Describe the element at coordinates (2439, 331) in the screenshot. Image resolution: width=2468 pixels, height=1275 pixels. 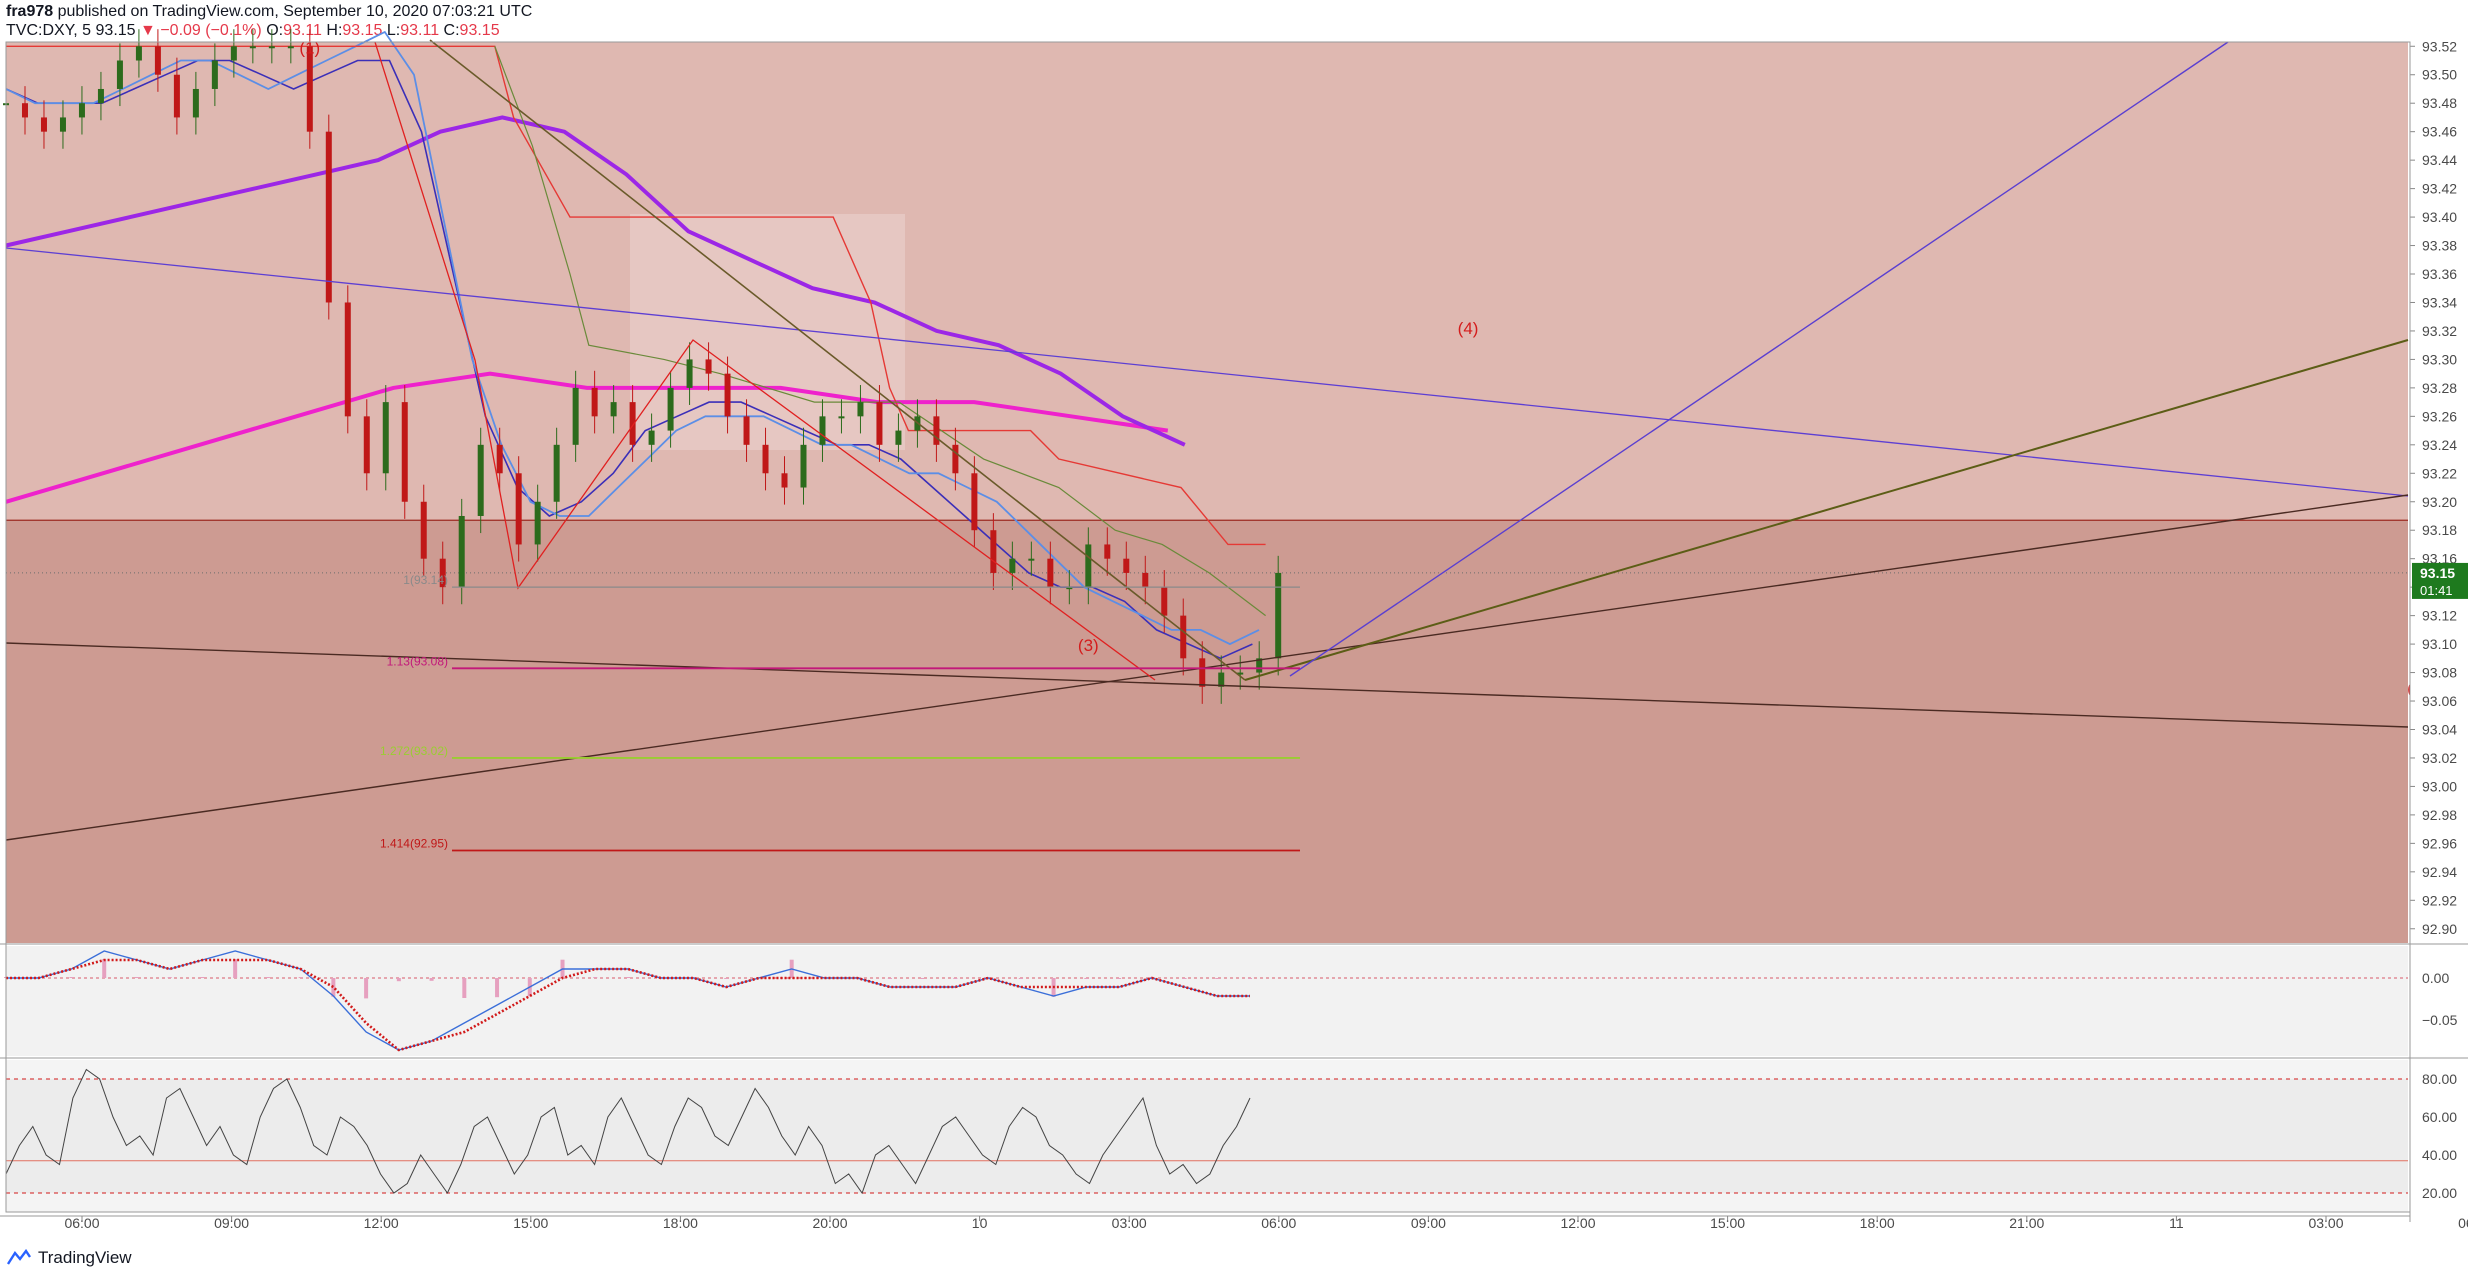
I see `price-tick-label: 93.32` at that location.